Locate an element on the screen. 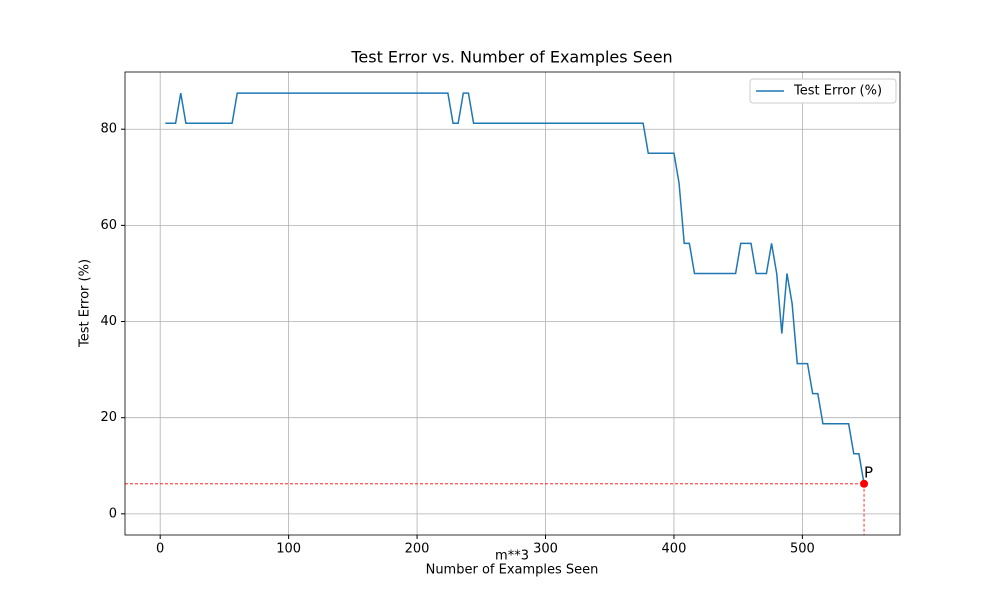  chart-title: Test Error vs. Number of Examples Seen is located at coordinates (511, 57).